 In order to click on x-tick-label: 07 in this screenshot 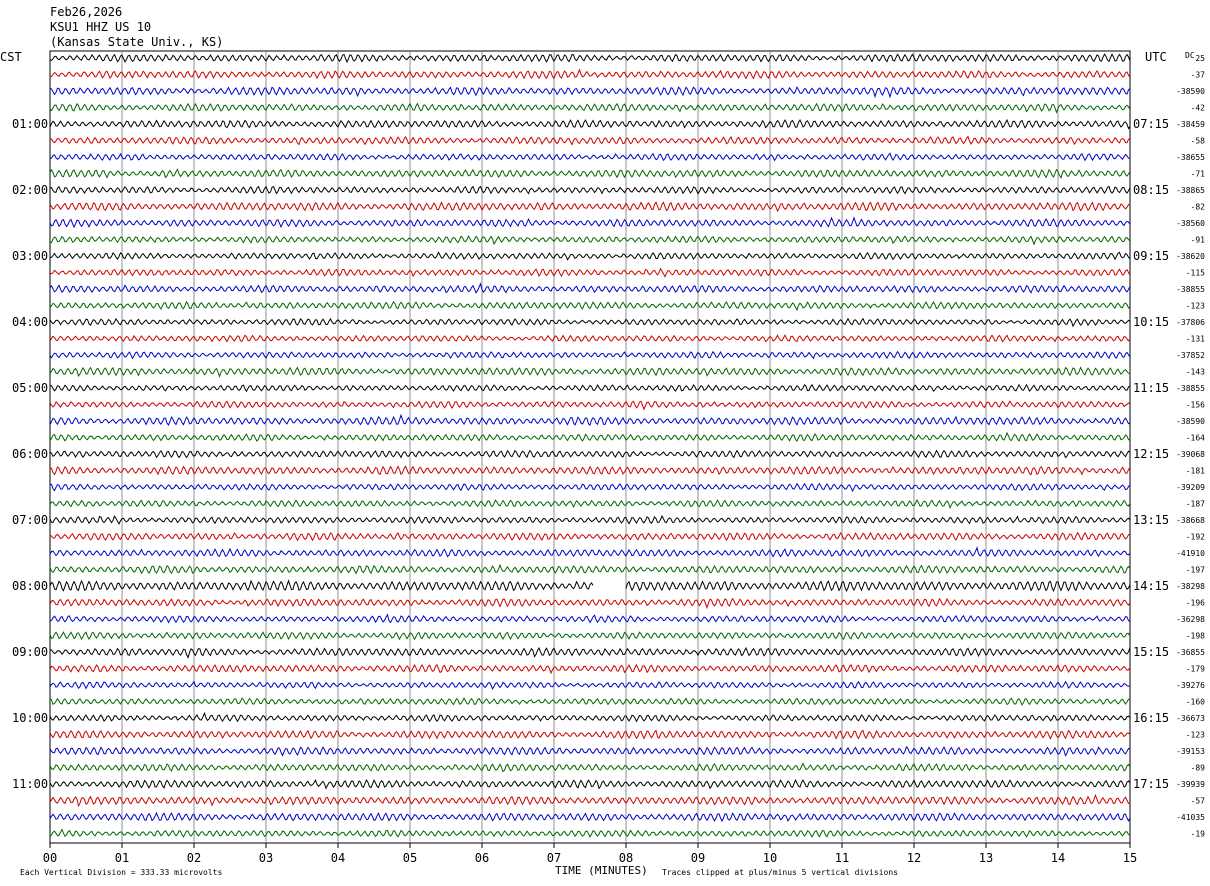, I will do `click(554, 858)`.